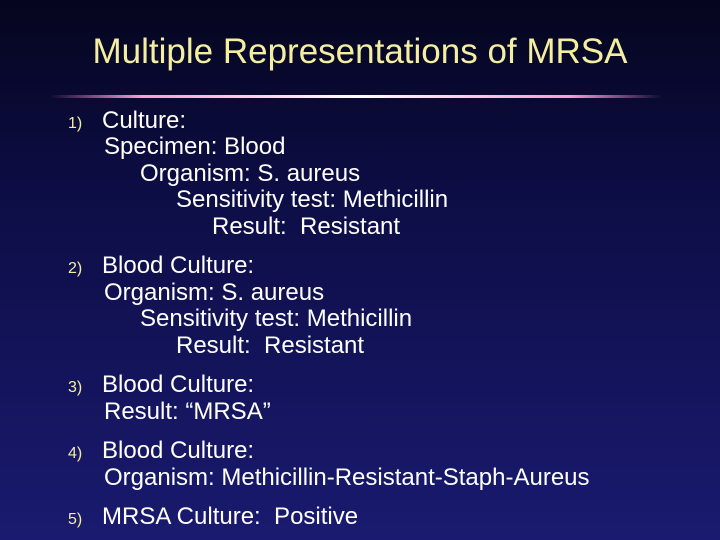  I want to click on item-number: 1), so click(75, 123).